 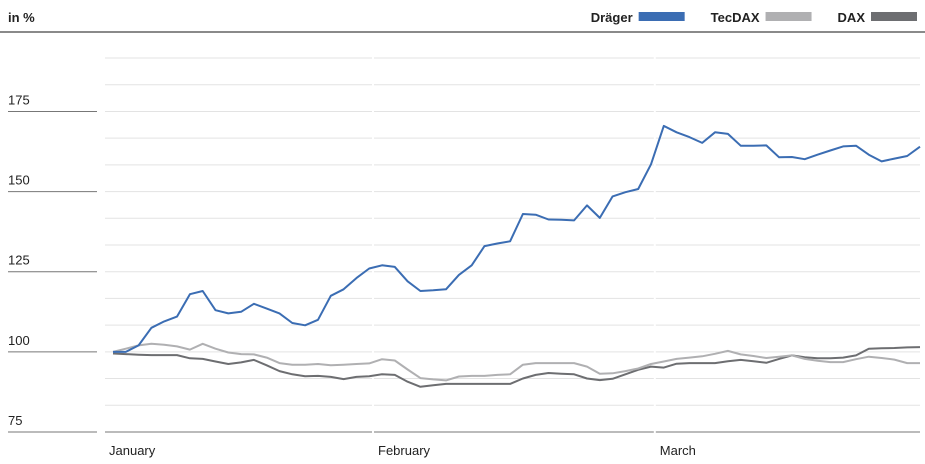 I want to click on x-tick-label: February, so click(x=404, y=450).